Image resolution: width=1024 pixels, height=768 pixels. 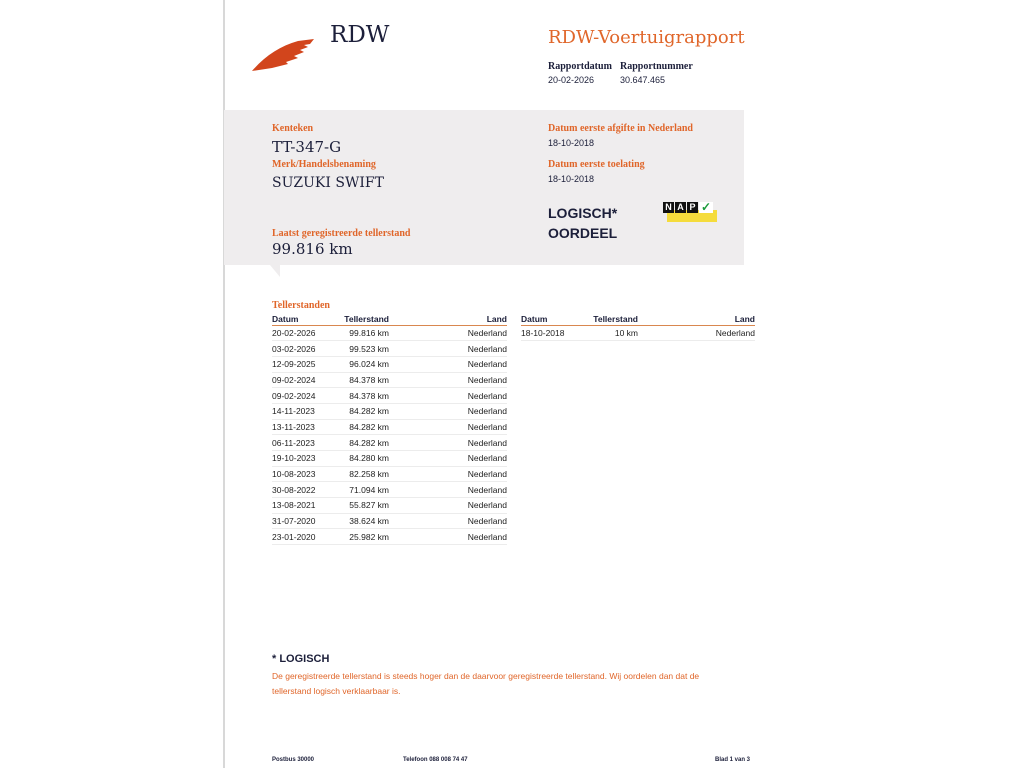 I want to click on cell-tellerstand: 82.258 km, so click(x=366, y=474).